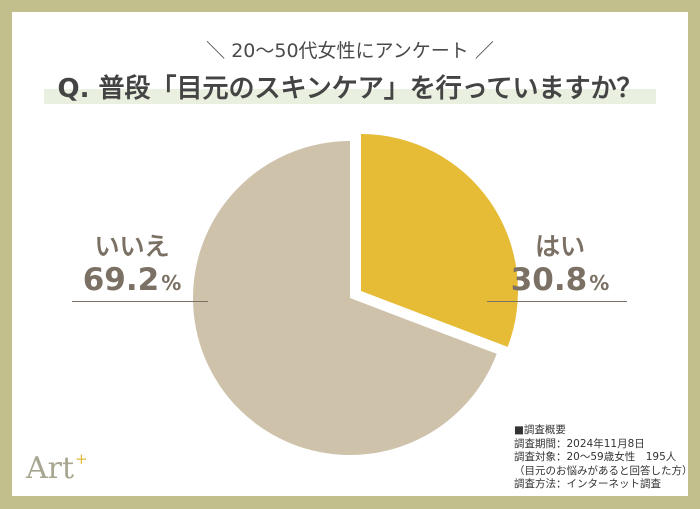 This screenshot has width=700, height=509. Describe the element at coordinates (603, 470) in the screenshot. I see `notes-line-condition: （目元のお悩みがあると回答した方）` at that location.